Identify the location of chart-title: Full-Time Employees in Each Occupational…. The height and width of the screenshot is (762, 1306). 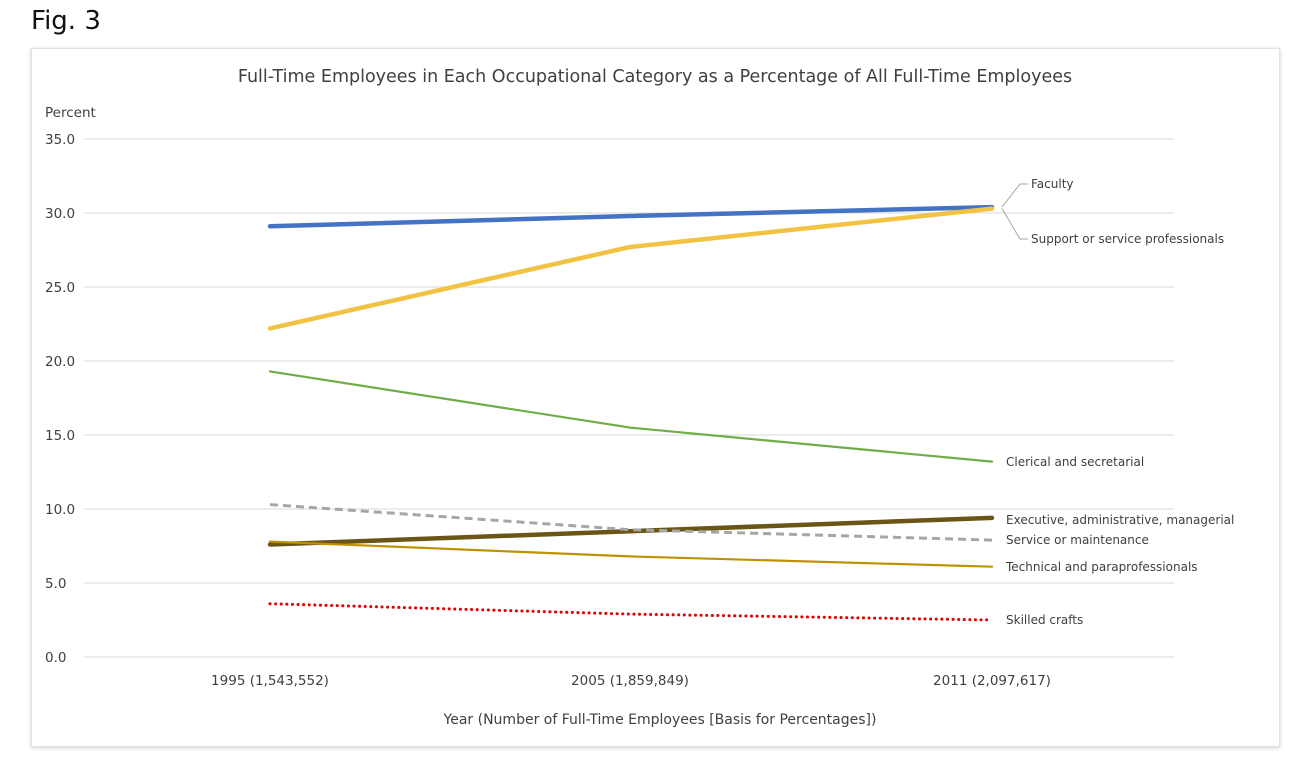
(655, 77).